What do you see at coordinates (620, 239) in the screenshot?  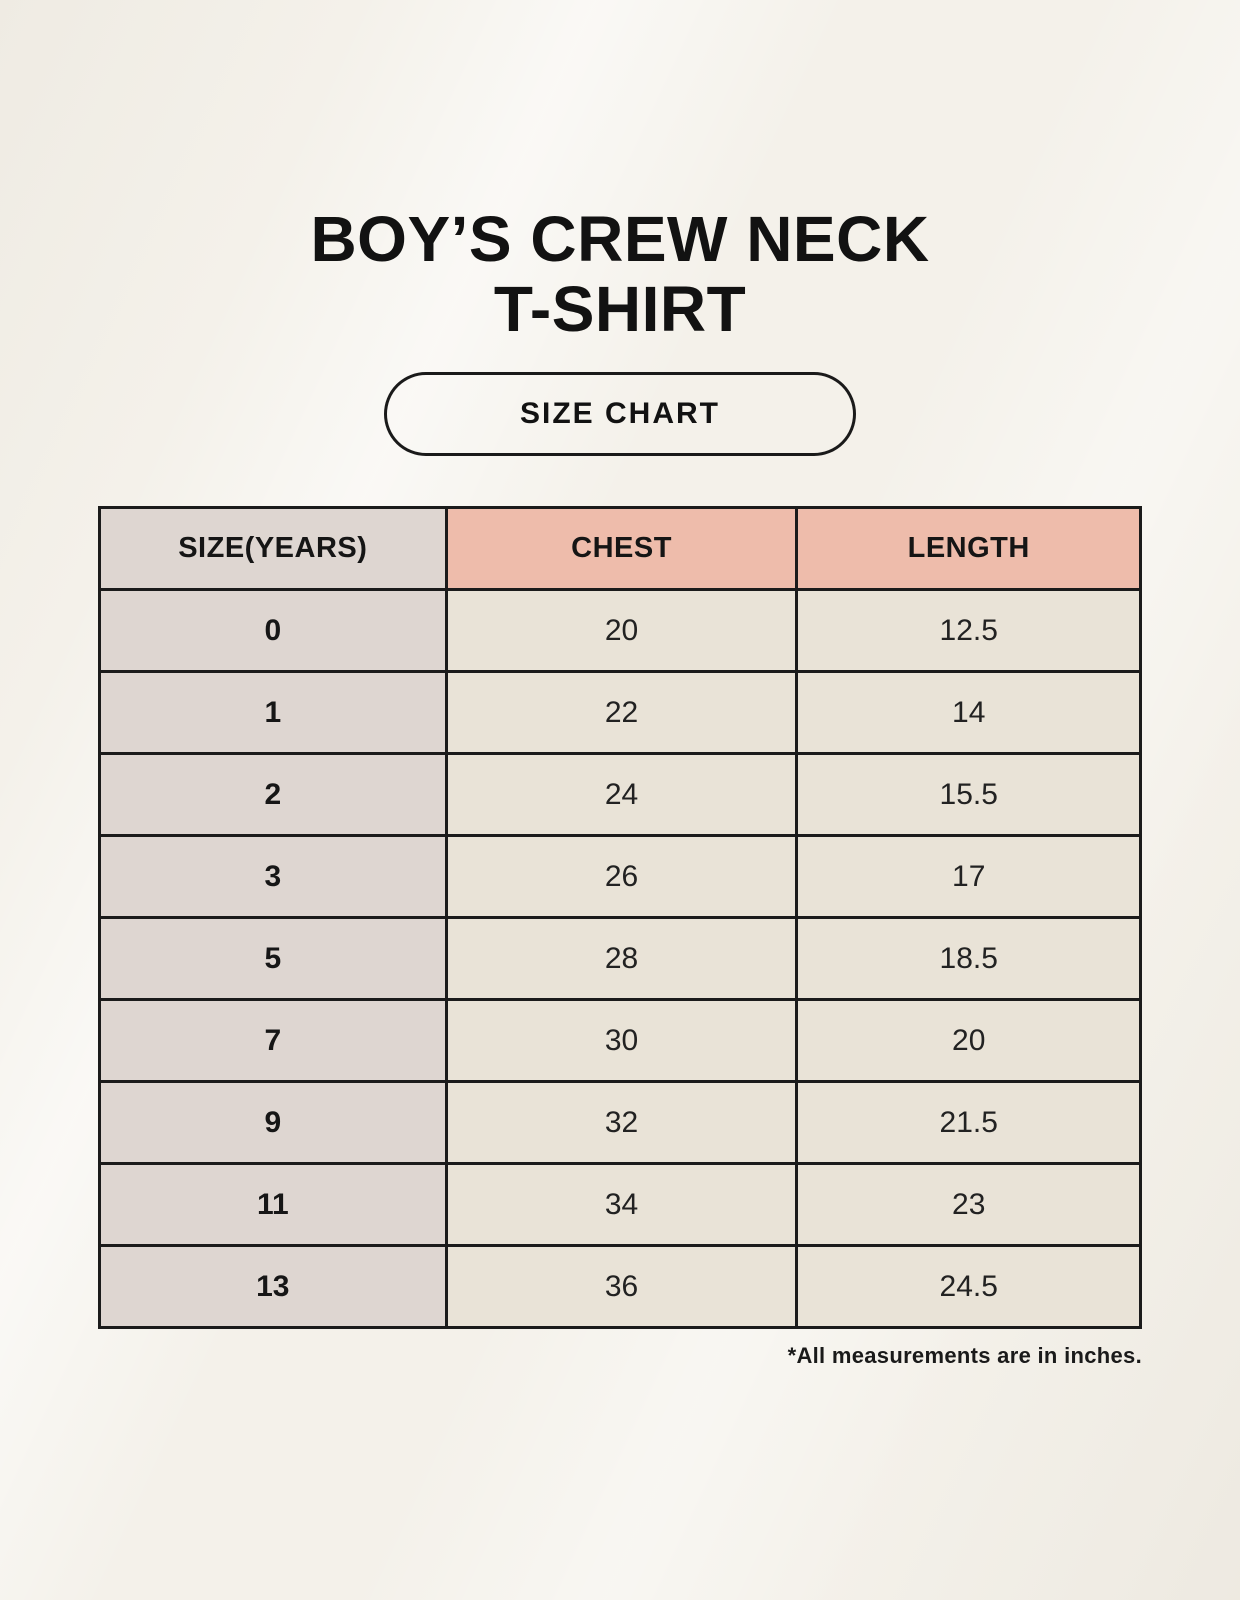 I see `page-title-line1: BOY’S CREW NECK` at bounding box center [620, 239].